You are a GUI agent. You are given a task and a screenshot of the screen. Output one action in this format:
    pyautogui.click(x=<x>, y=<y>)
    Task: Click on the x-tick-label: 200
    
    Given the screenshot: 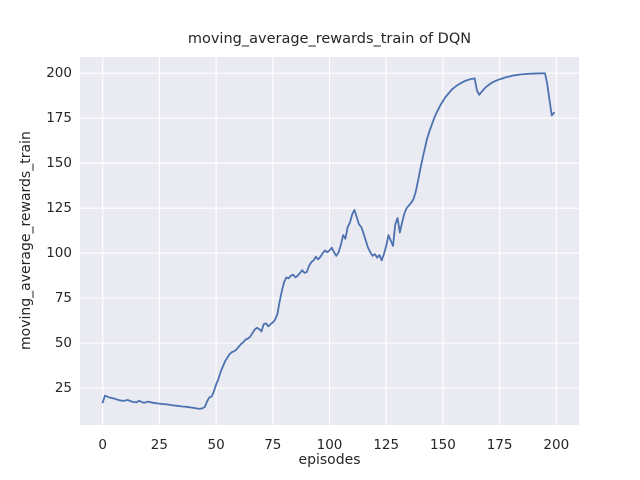 What is the action you would take?
    pyautogui.click(x=556, y=445)
    